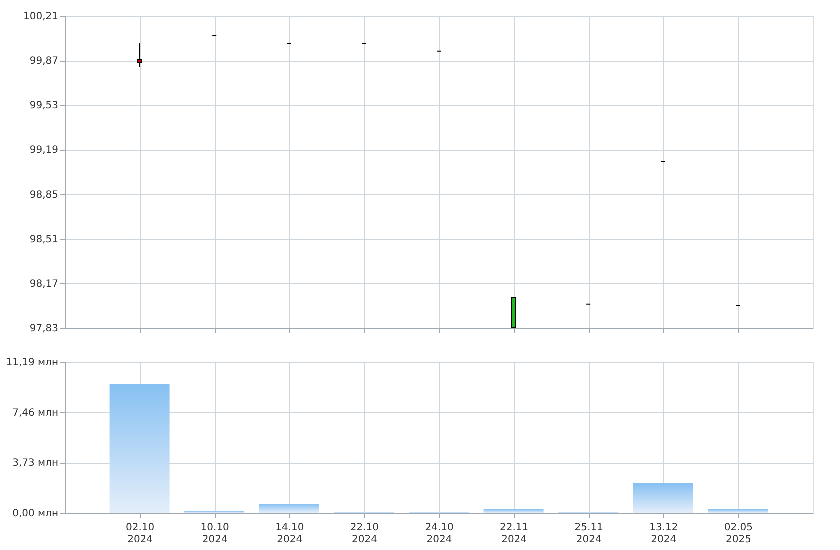 This screenshot has height=550, width=840. Describe the element at coordinates (44, 150) in the screenshot. I see `y-tick-label: 99,19` at that location.